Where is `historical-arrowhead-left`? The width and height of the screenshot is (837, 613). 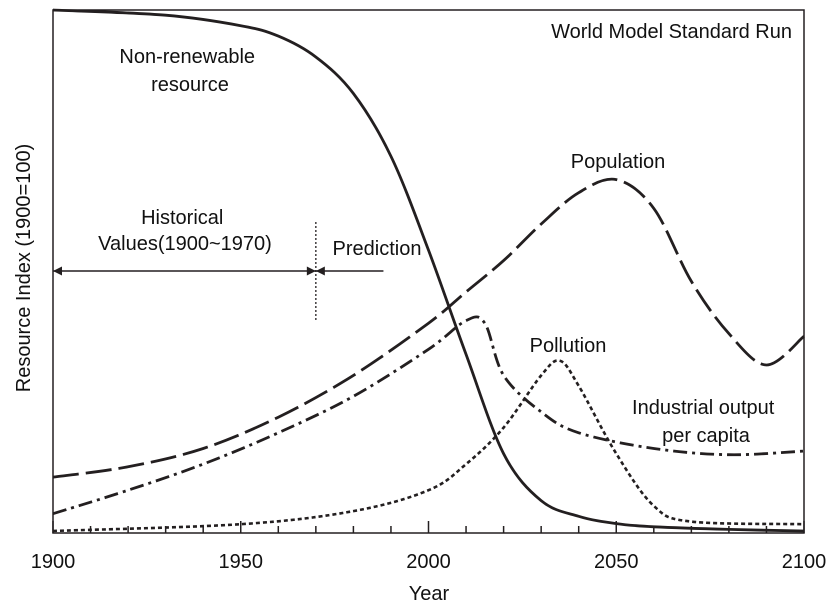 historical-arrowhead-left is located at coordinates (57, 271).